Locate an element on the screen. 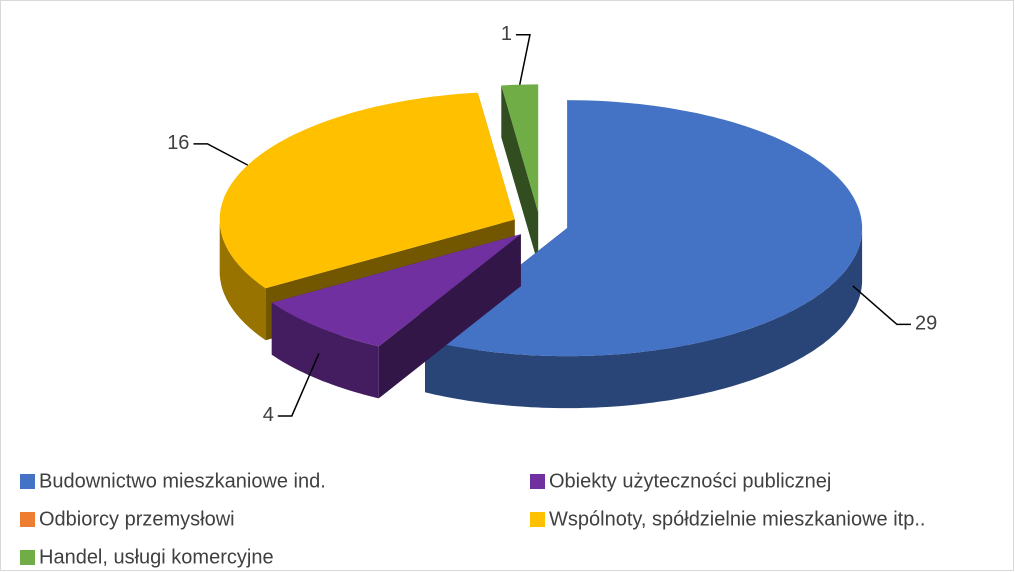  legend-label: Obiekty użyteczności publicznej is located at coordinates (690, 481).